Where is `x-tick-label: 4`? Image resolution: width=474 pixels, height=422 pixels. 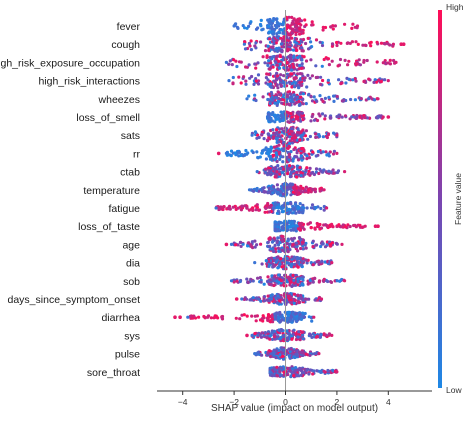 x-tick-label: 4 is located at coordinates (388, 402).